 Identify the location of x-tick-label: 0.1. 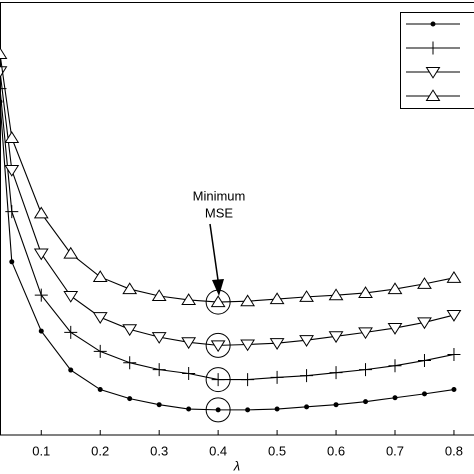
(41, 450).